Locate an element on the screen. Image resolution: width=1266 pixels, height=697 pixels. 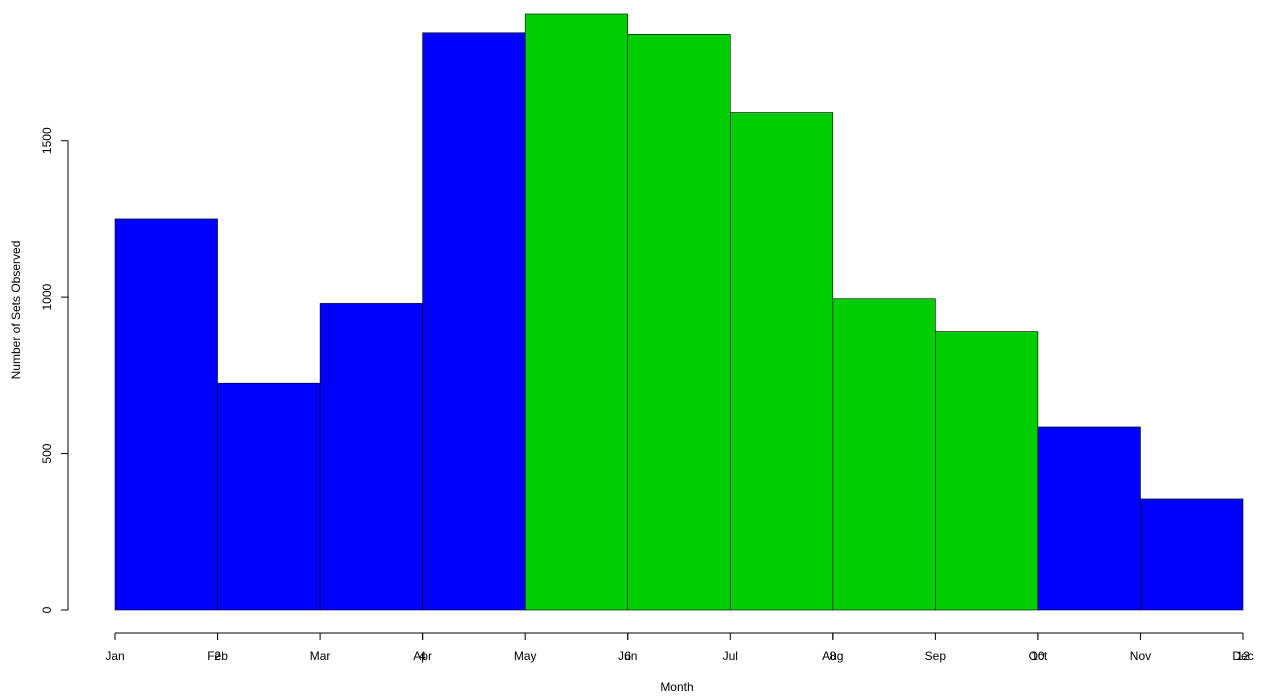
y-tick-label: 1000 is located at coordinates (47, 296).